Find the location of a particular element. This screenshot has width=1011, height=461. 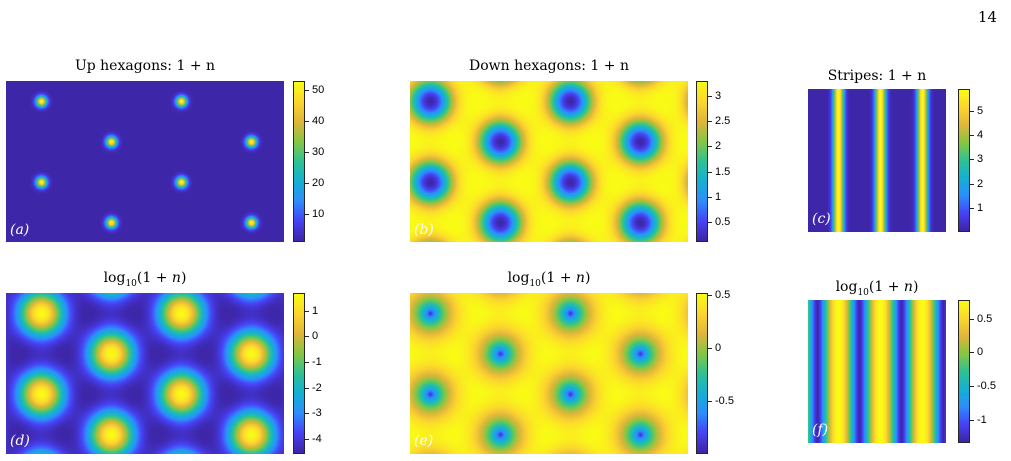

colorbar-tick-label: 5 is located at coordinates (976, 110).